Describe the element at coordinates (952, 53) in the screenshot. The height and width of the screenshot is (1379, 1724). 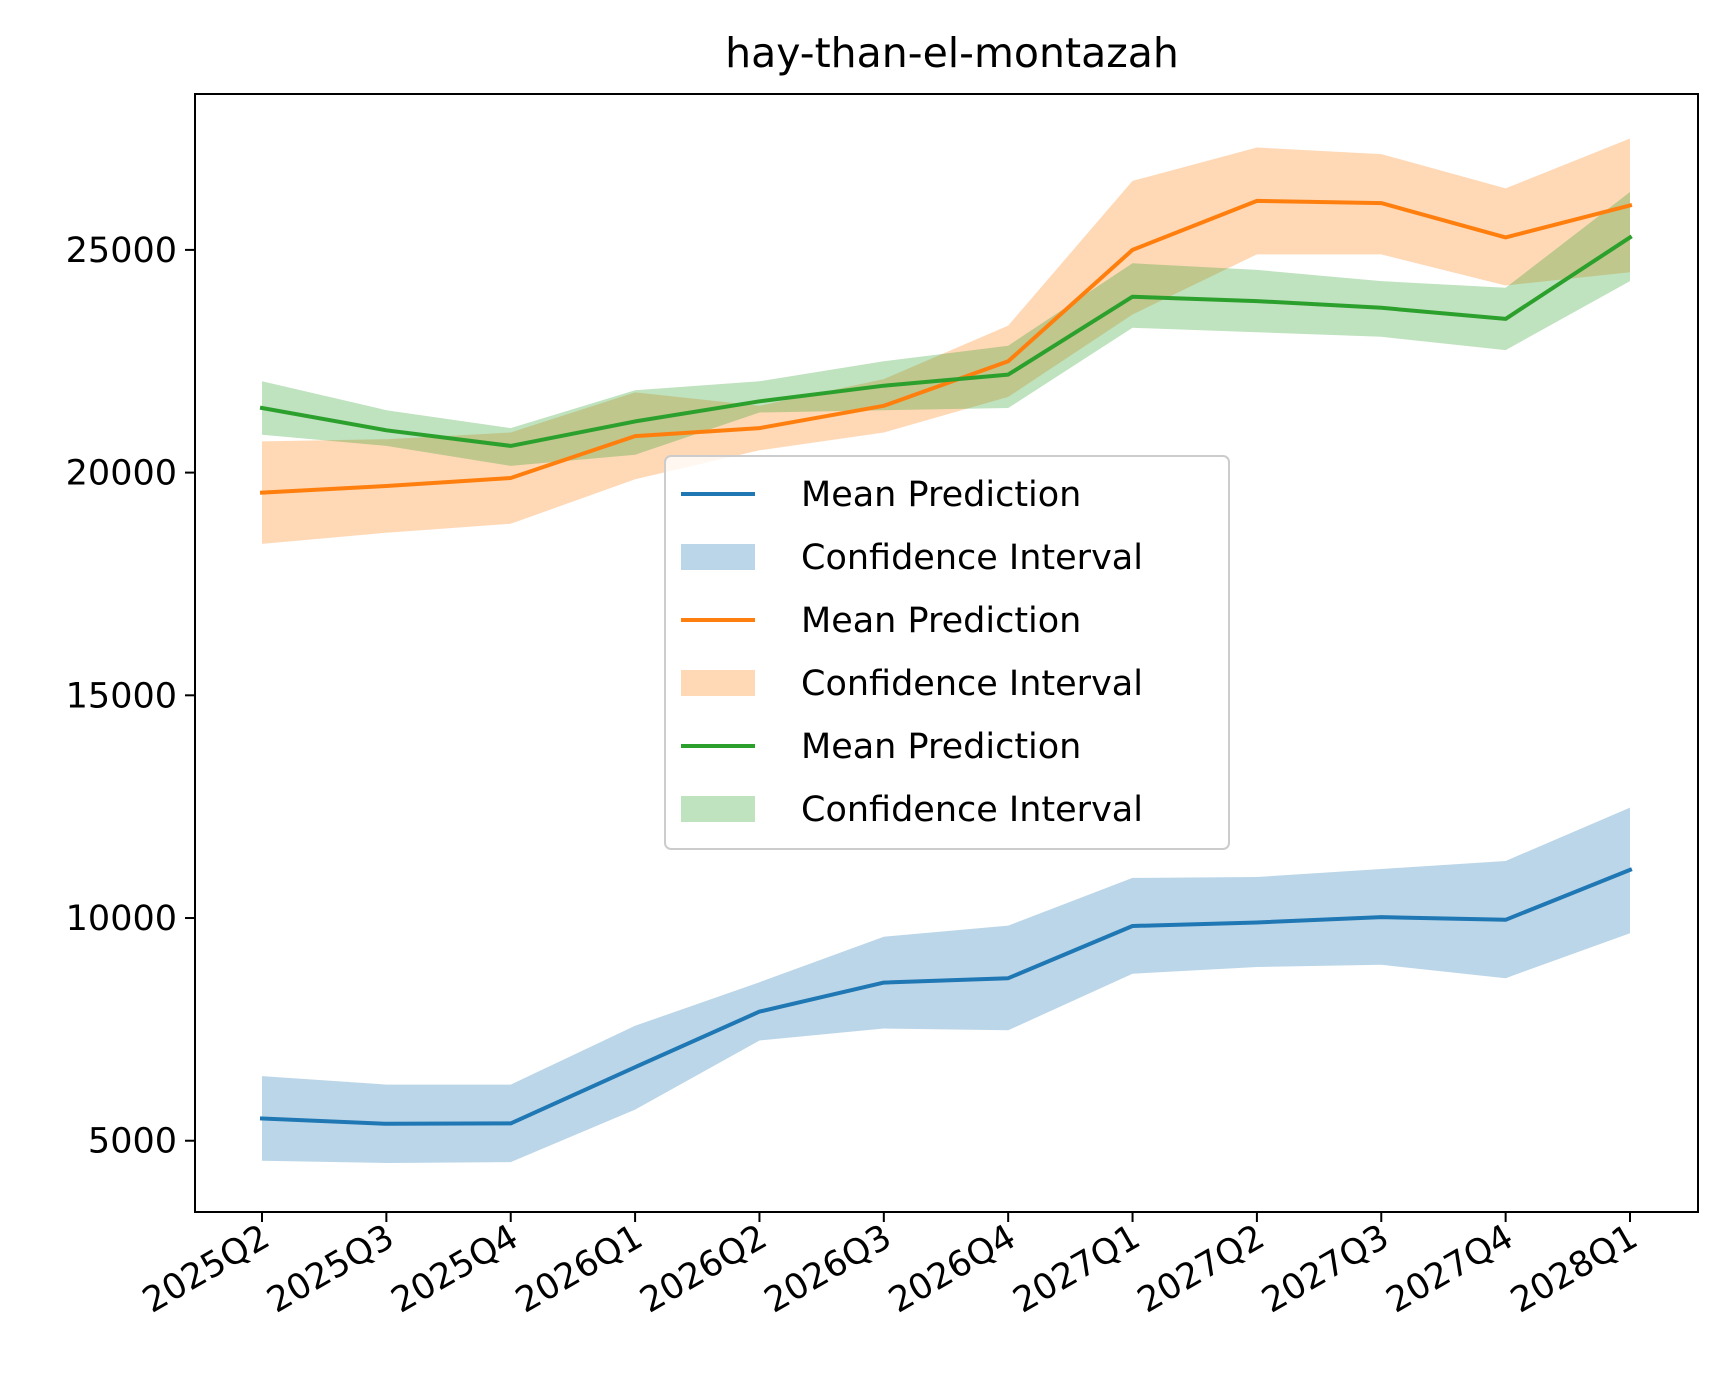
I see `chart-title: hay-than-el-montazah` at that location.